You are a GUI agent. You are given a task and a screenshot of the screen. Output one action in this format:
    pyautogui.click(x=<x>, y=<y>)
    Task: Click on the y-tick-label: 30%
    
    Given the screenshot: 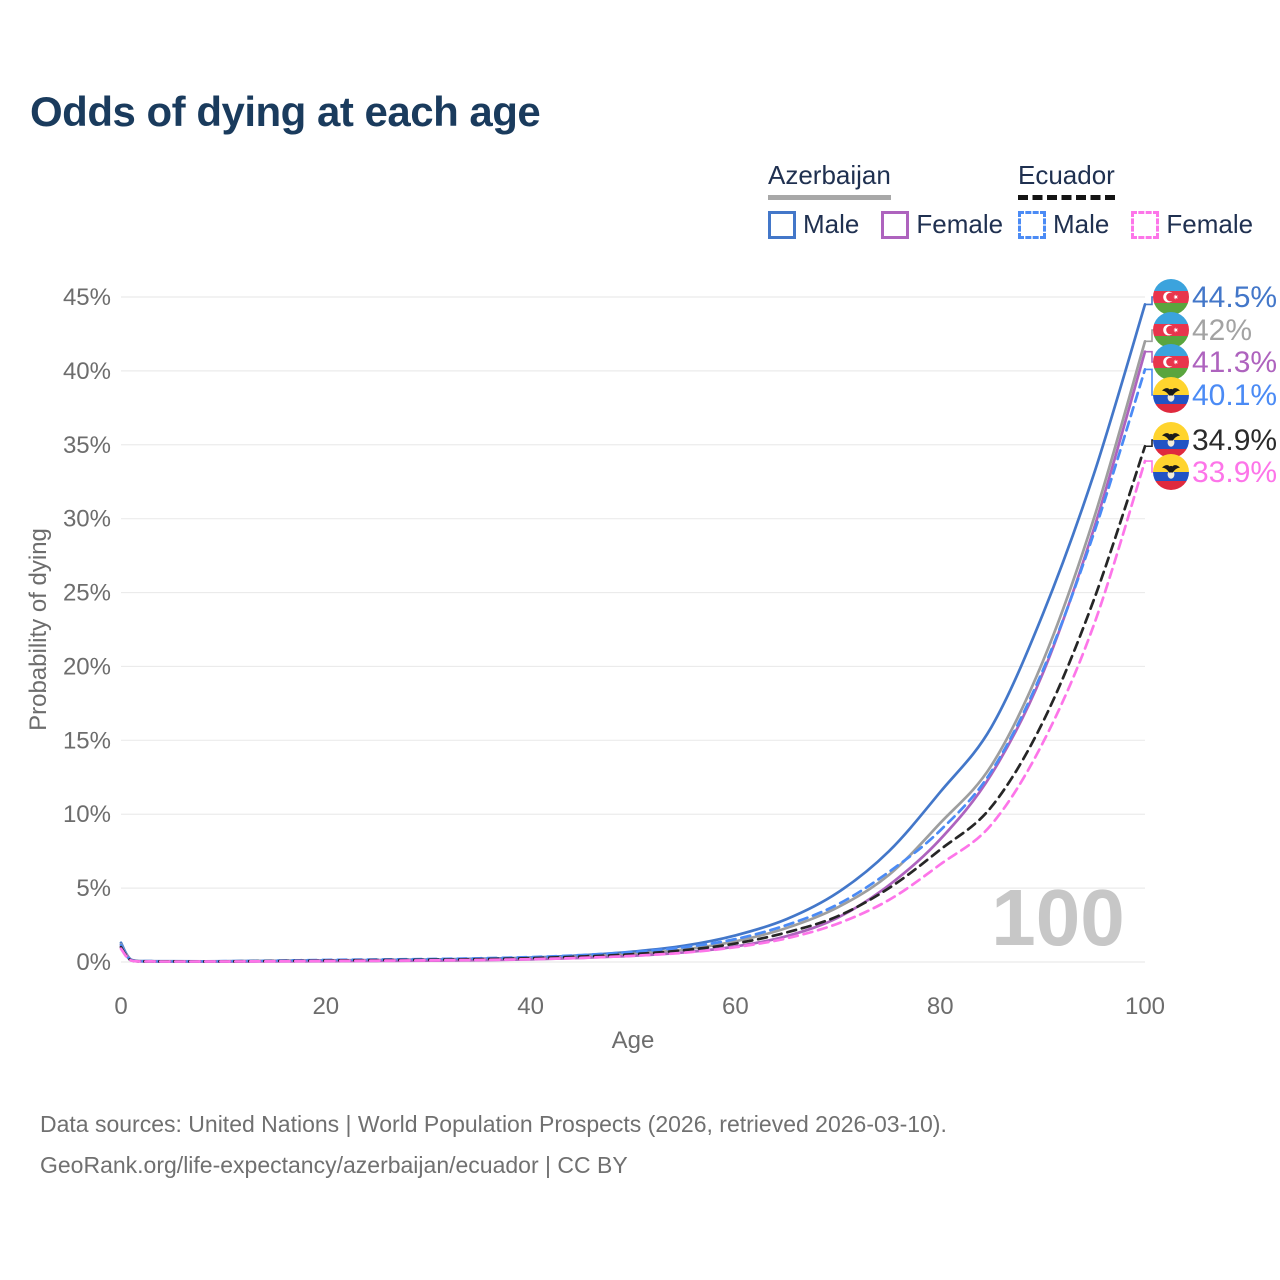 What is the action you would take?
    pyautogui.click(x=87, y=519)
    